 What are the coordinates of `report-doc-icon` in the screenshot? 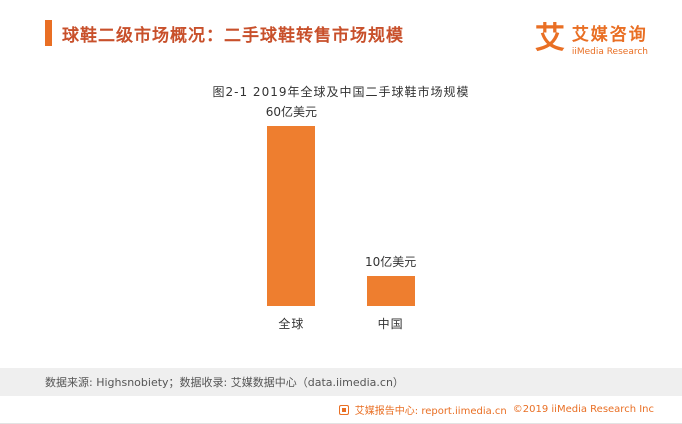 It's located at (343, 409).